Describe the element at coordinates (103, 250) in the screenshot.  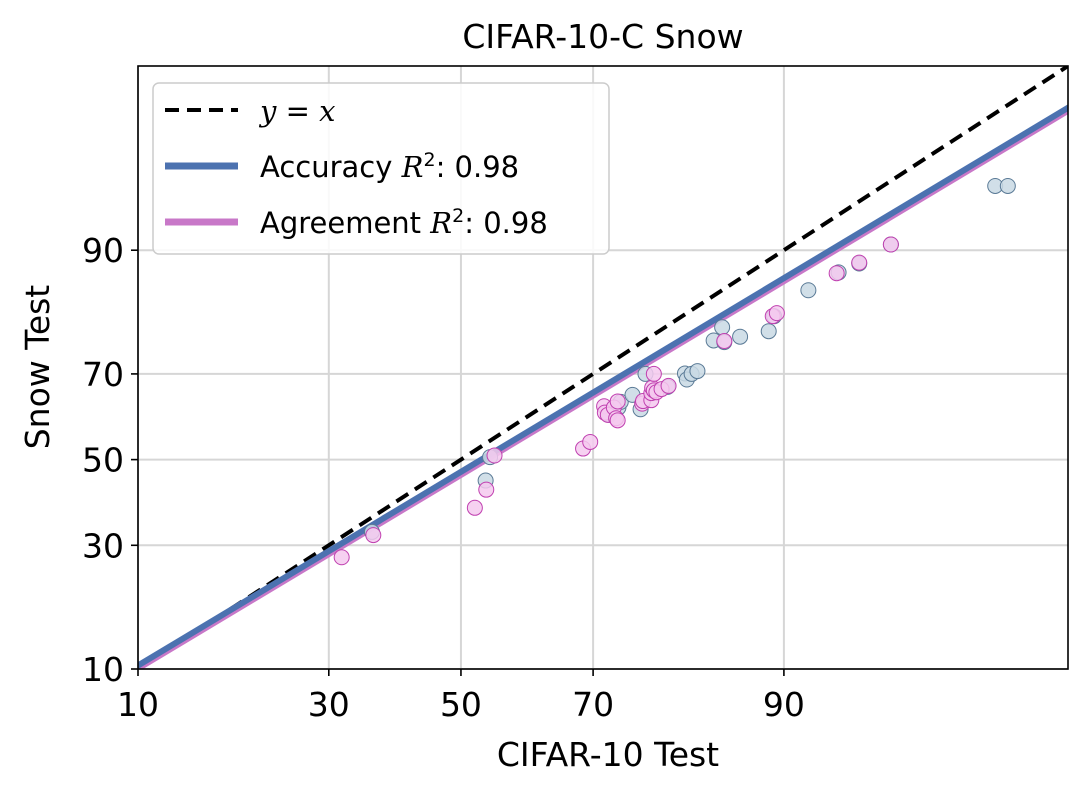
I see `y-tick-label: 90` at that location.